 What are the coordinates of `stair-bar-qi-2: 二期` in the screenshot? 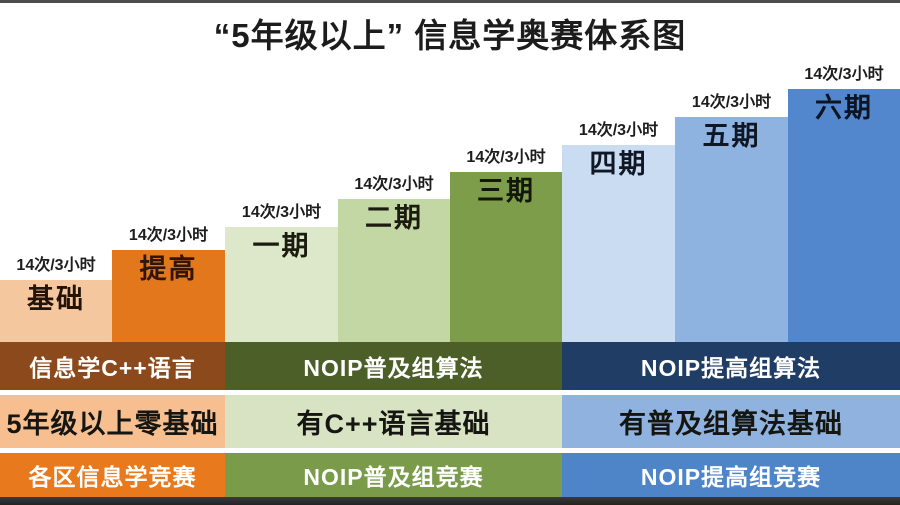 It's located at (394, 270).